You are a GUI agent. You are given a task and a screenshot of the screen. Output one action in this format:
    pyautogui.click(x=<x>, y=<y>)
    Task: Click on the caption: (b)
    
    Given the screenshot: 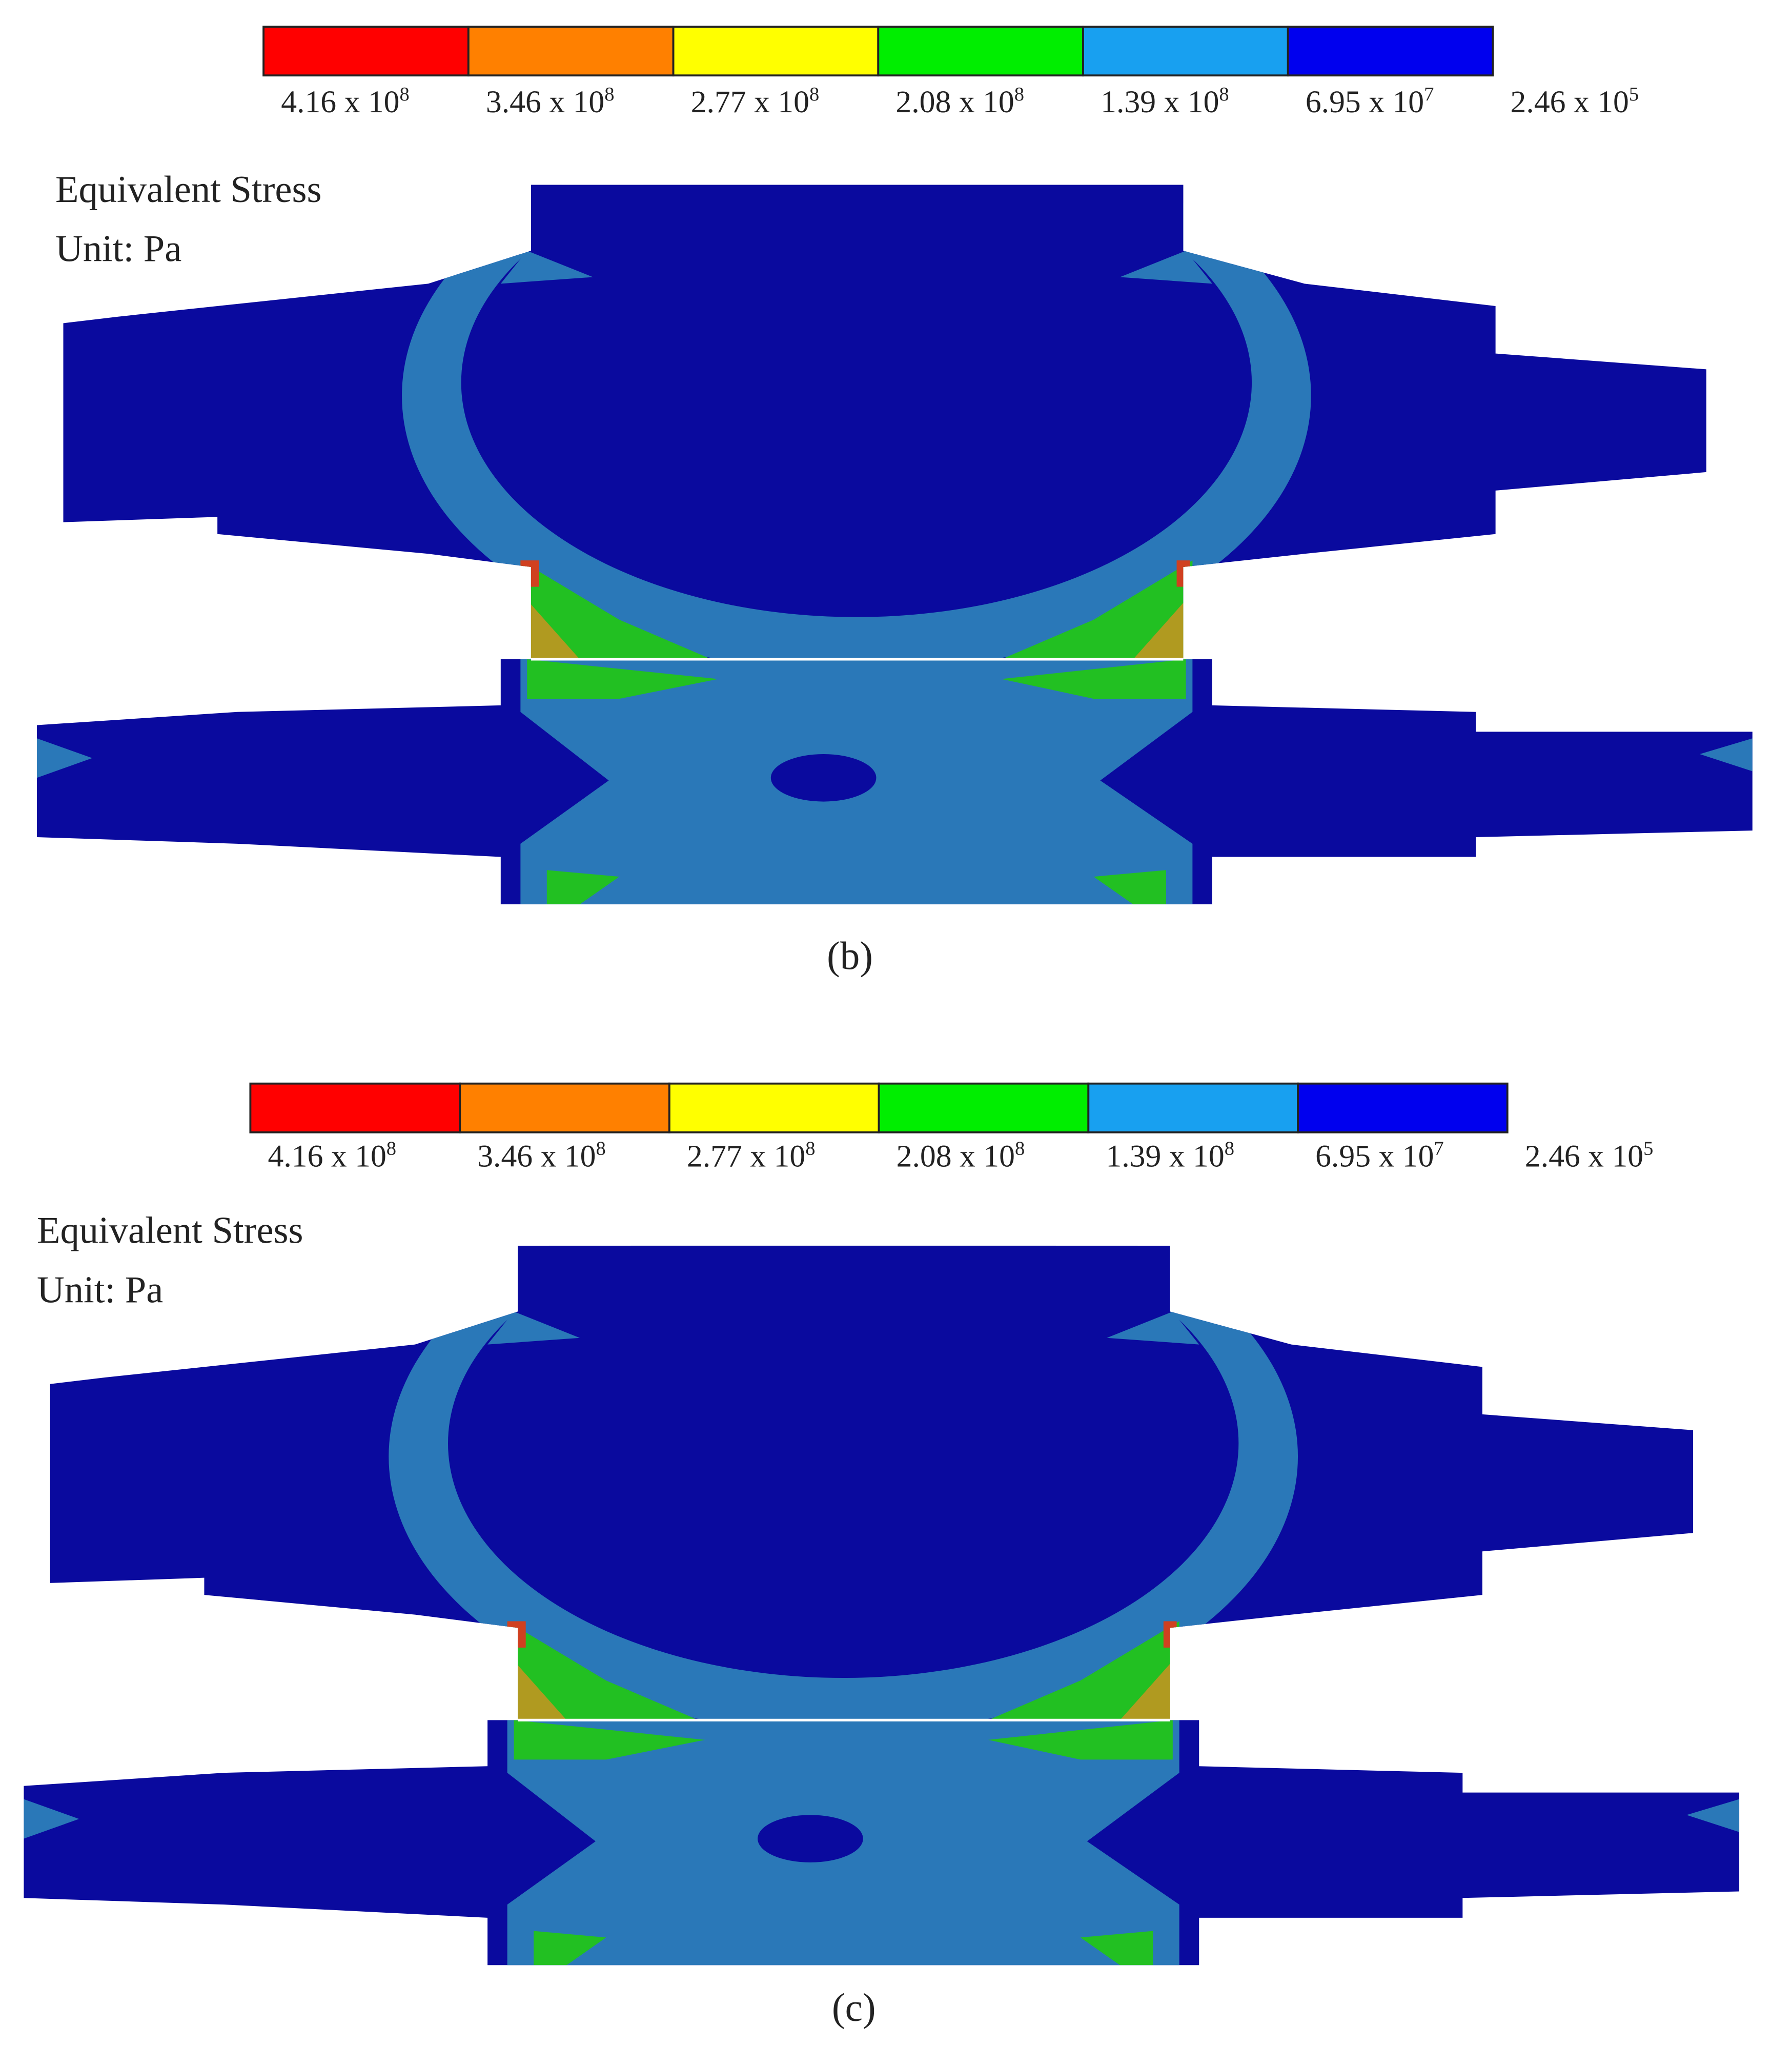 What is the action you would take?
    pyautogui.click(x=850, y=956)
    